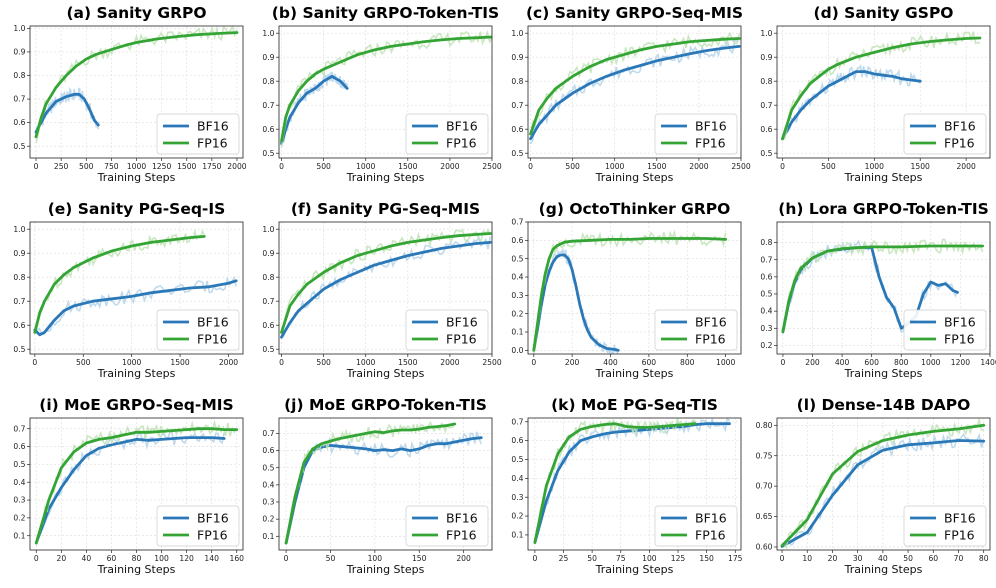  Describe the element at coordinates (649, 362) in the screenshot. I see `xtick-label: 600` at that location.